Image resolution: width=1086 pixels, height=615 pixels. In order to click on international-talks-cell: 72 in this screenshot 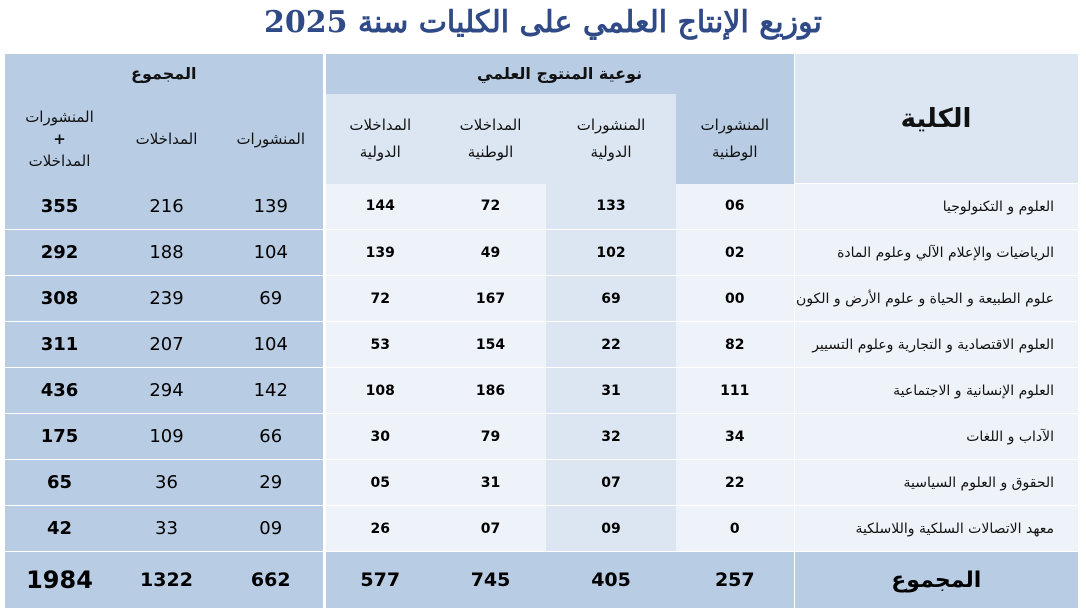, I will do `click(379, 298)`.